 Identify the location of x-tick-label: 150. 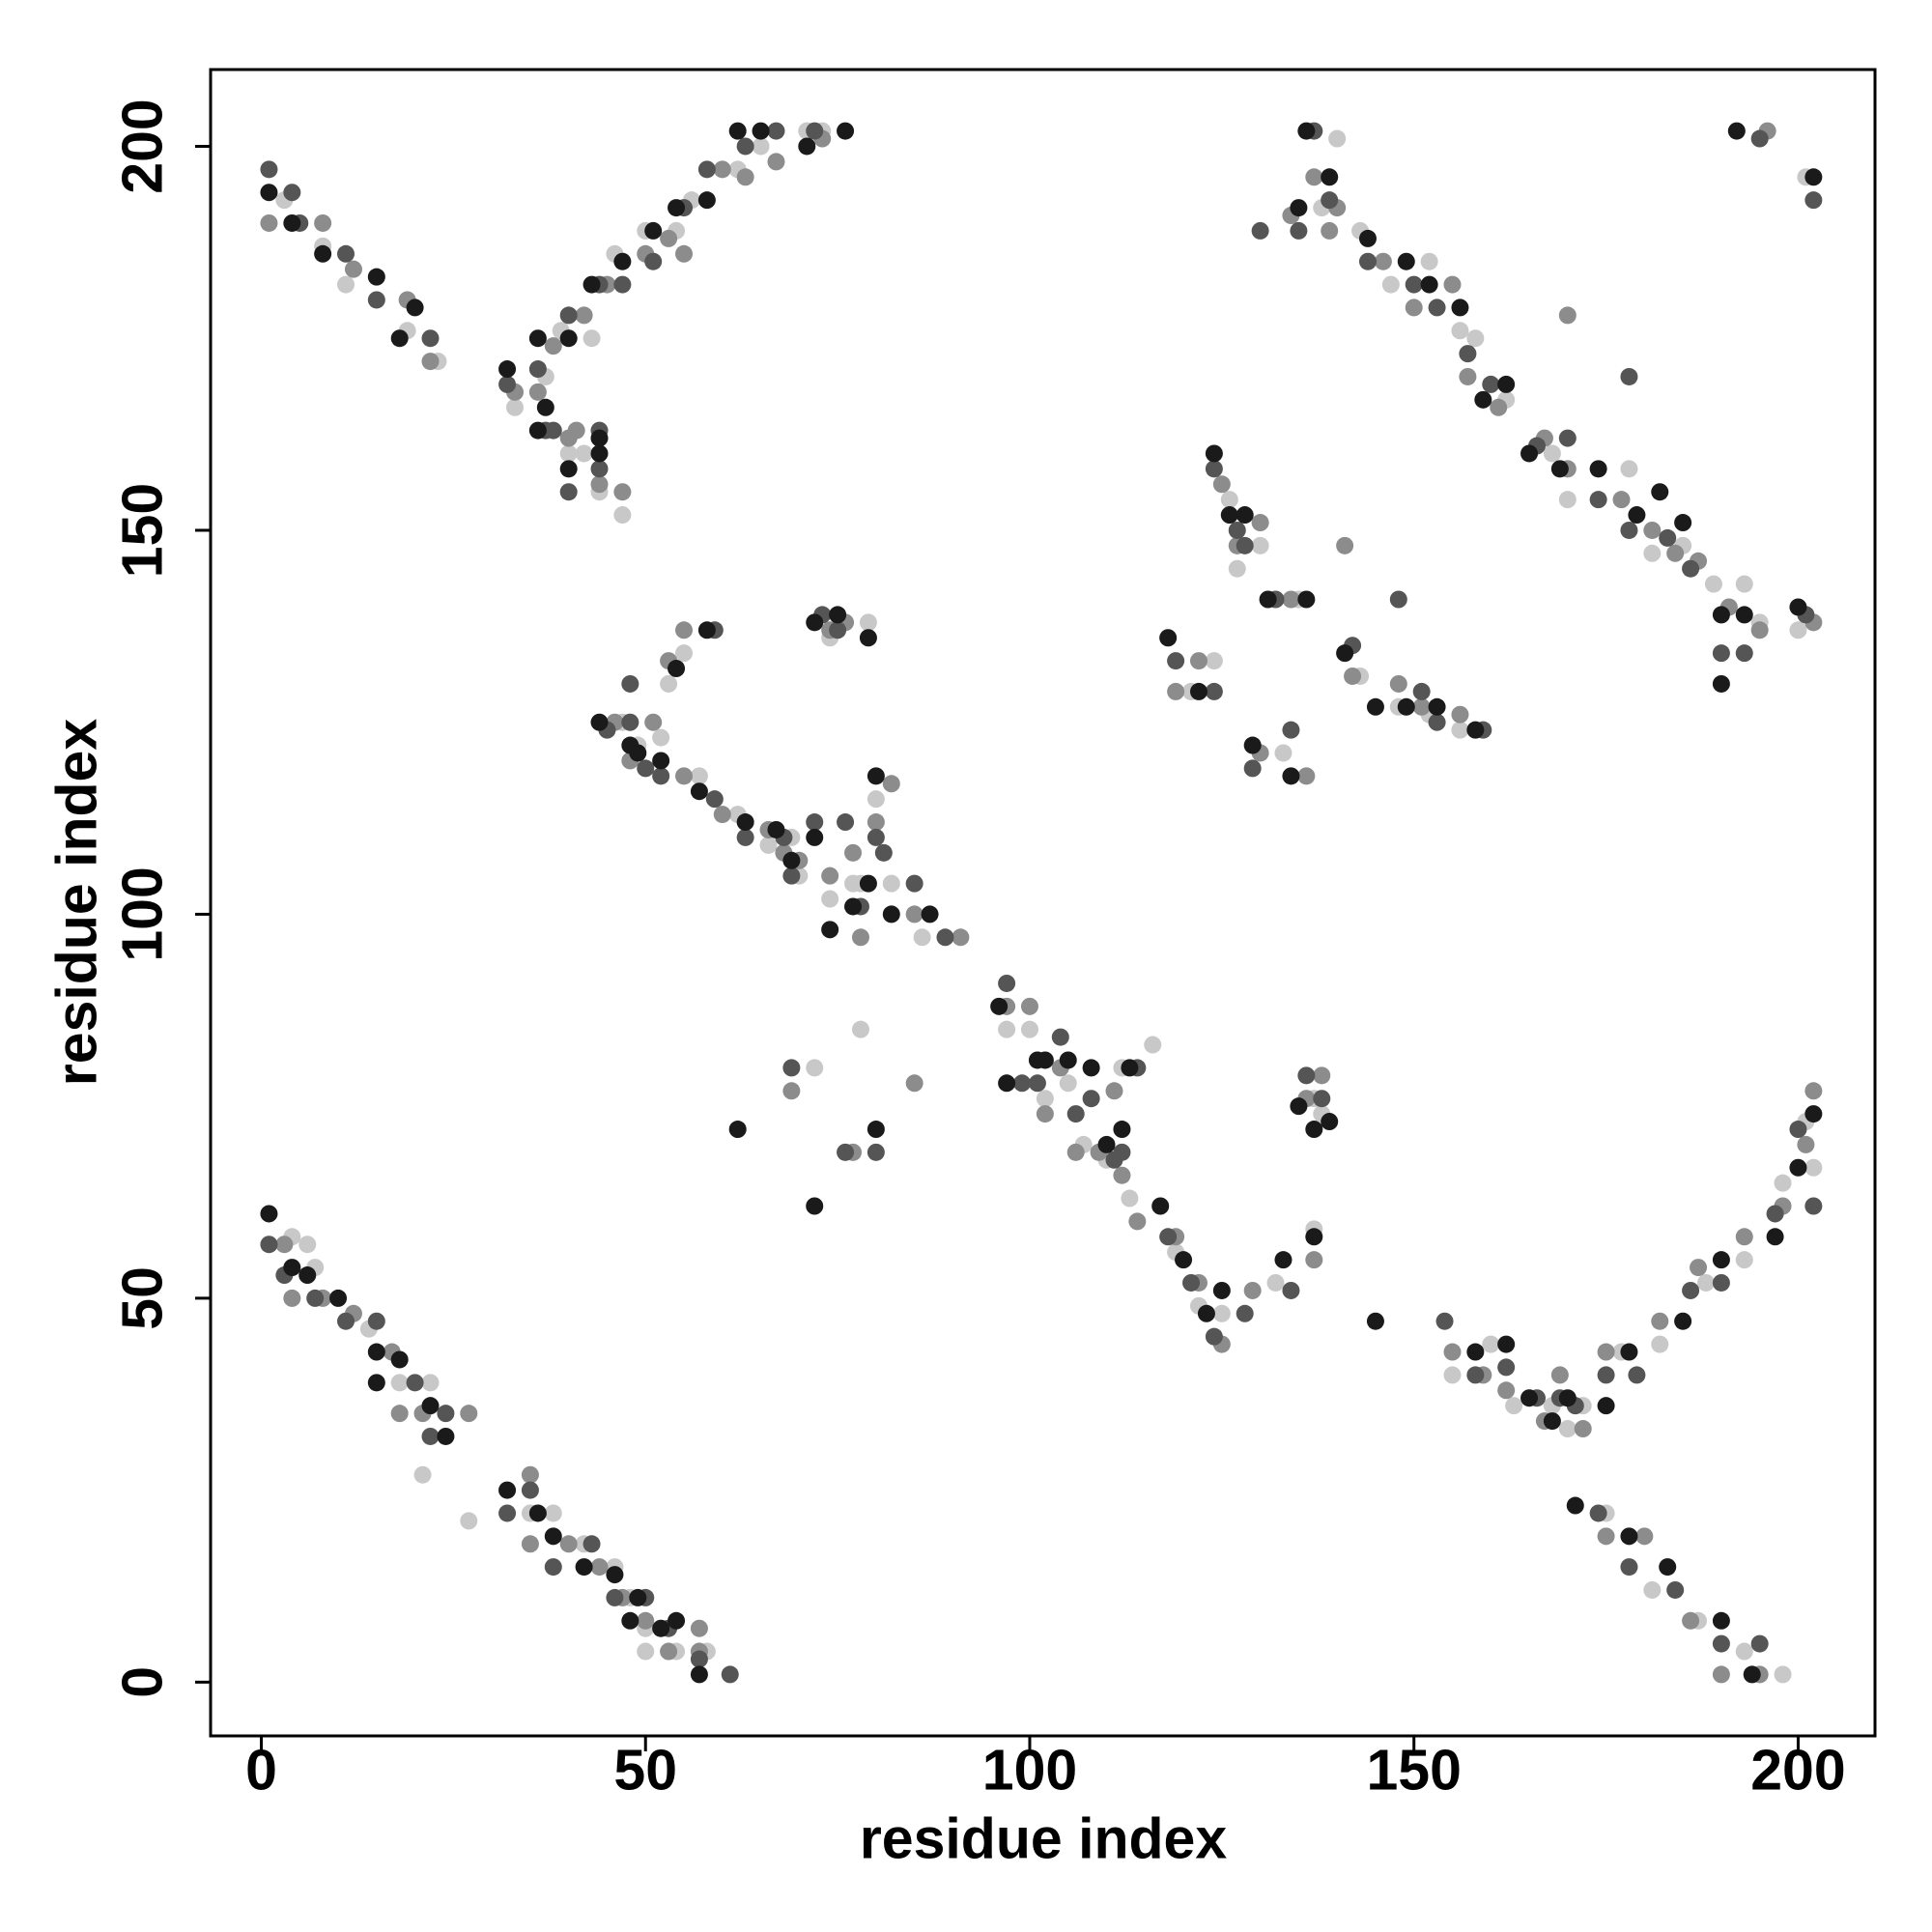
(1413, 1771).